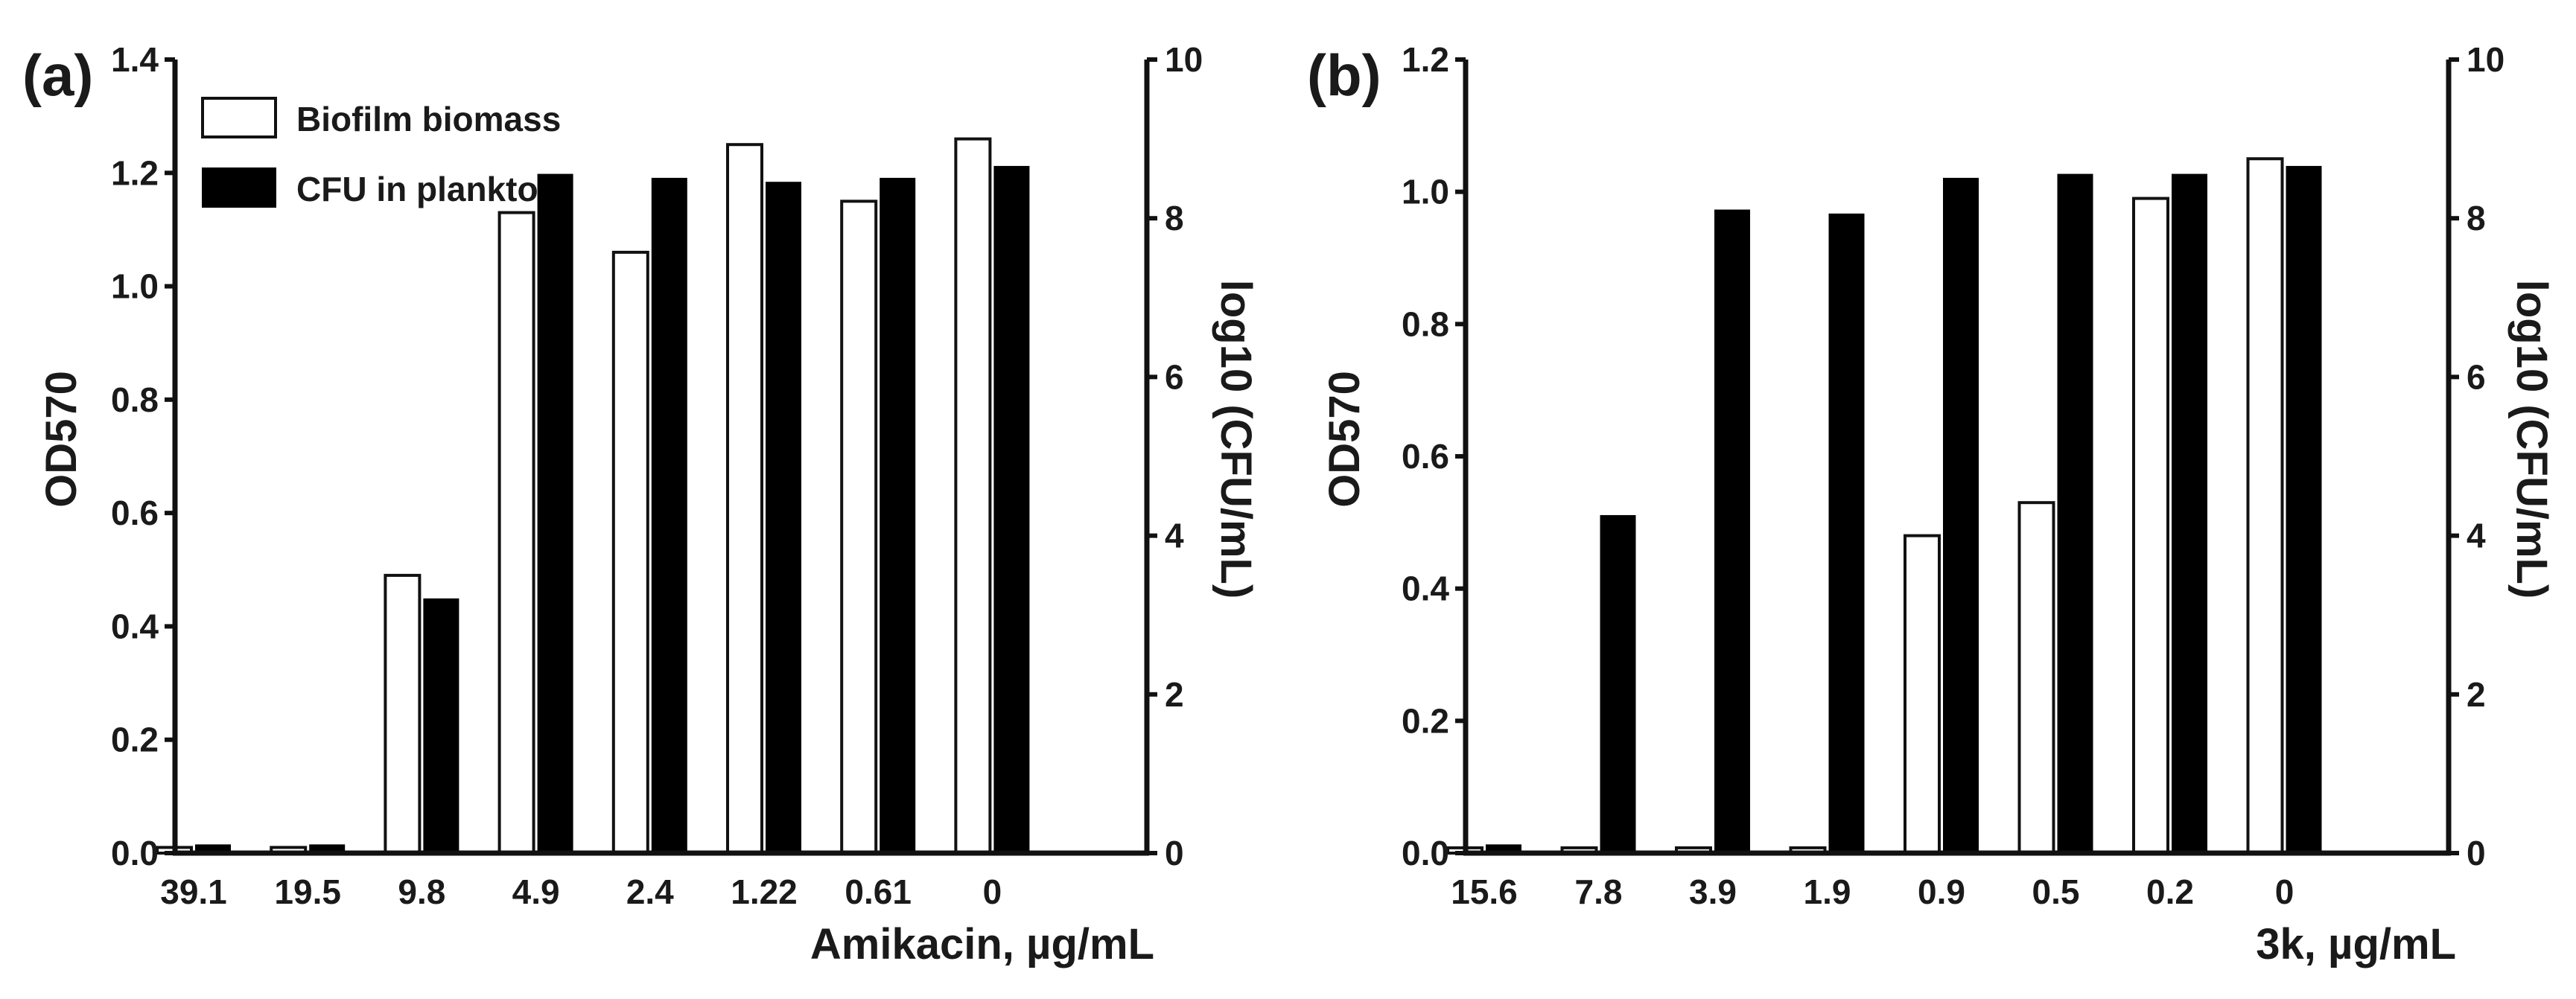 This screenshot has width=2576, height=999. Describe the element at coordinates (2476, 536) in the screenshot. I see `panel-b-y2-tick-label: 4` at that location.